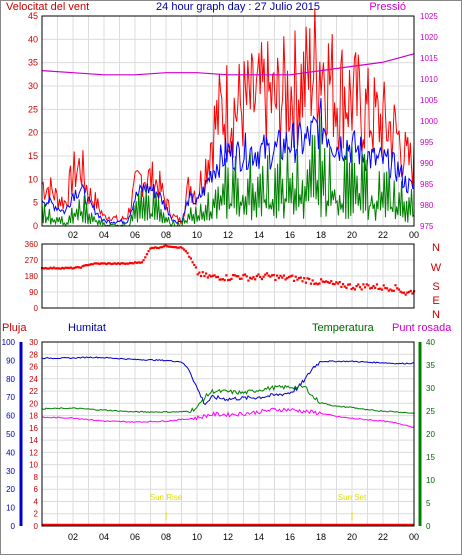  What do you see at coordinates (33, 86) in the screenshot?
I see `y-tick-label-wind: 30` at bounding box center [33, 86].